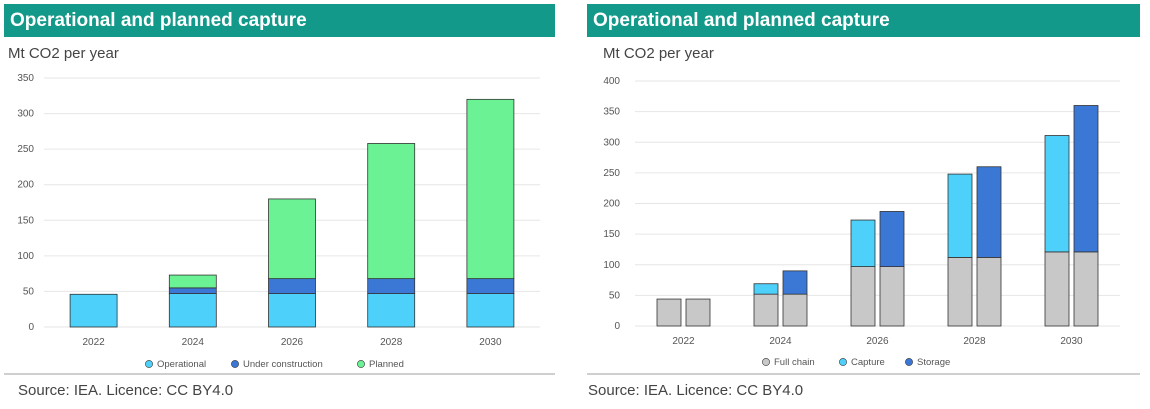 Image resolution: width=1150 pixels, height=409 pixels. I want to click on legend-label: Storage, so click(933, 362).